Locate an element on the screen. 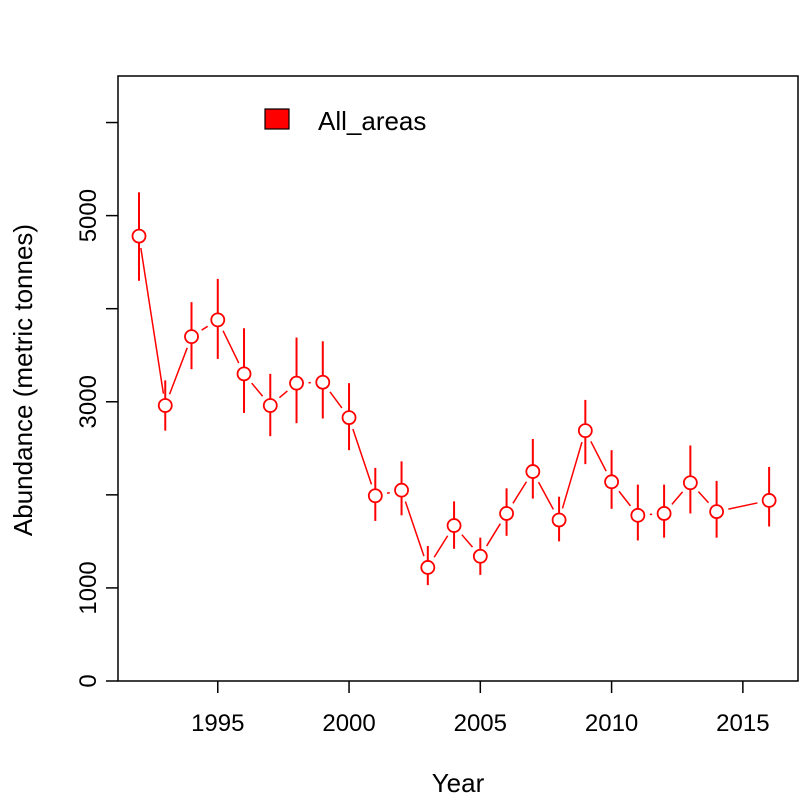 This screenshot has width=800, height=800. legend: All_areas is located at coordinates (345, 121).